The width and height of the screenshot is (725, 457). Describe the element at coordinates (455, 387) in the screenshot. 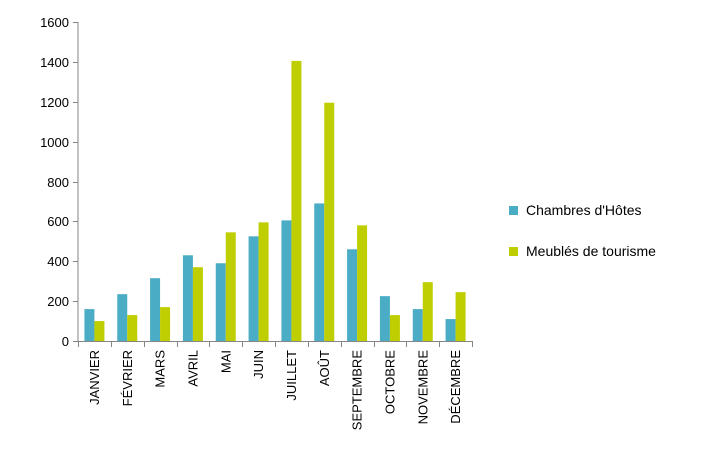

I see `x-category-label: DÉCEMBRE` at that location.